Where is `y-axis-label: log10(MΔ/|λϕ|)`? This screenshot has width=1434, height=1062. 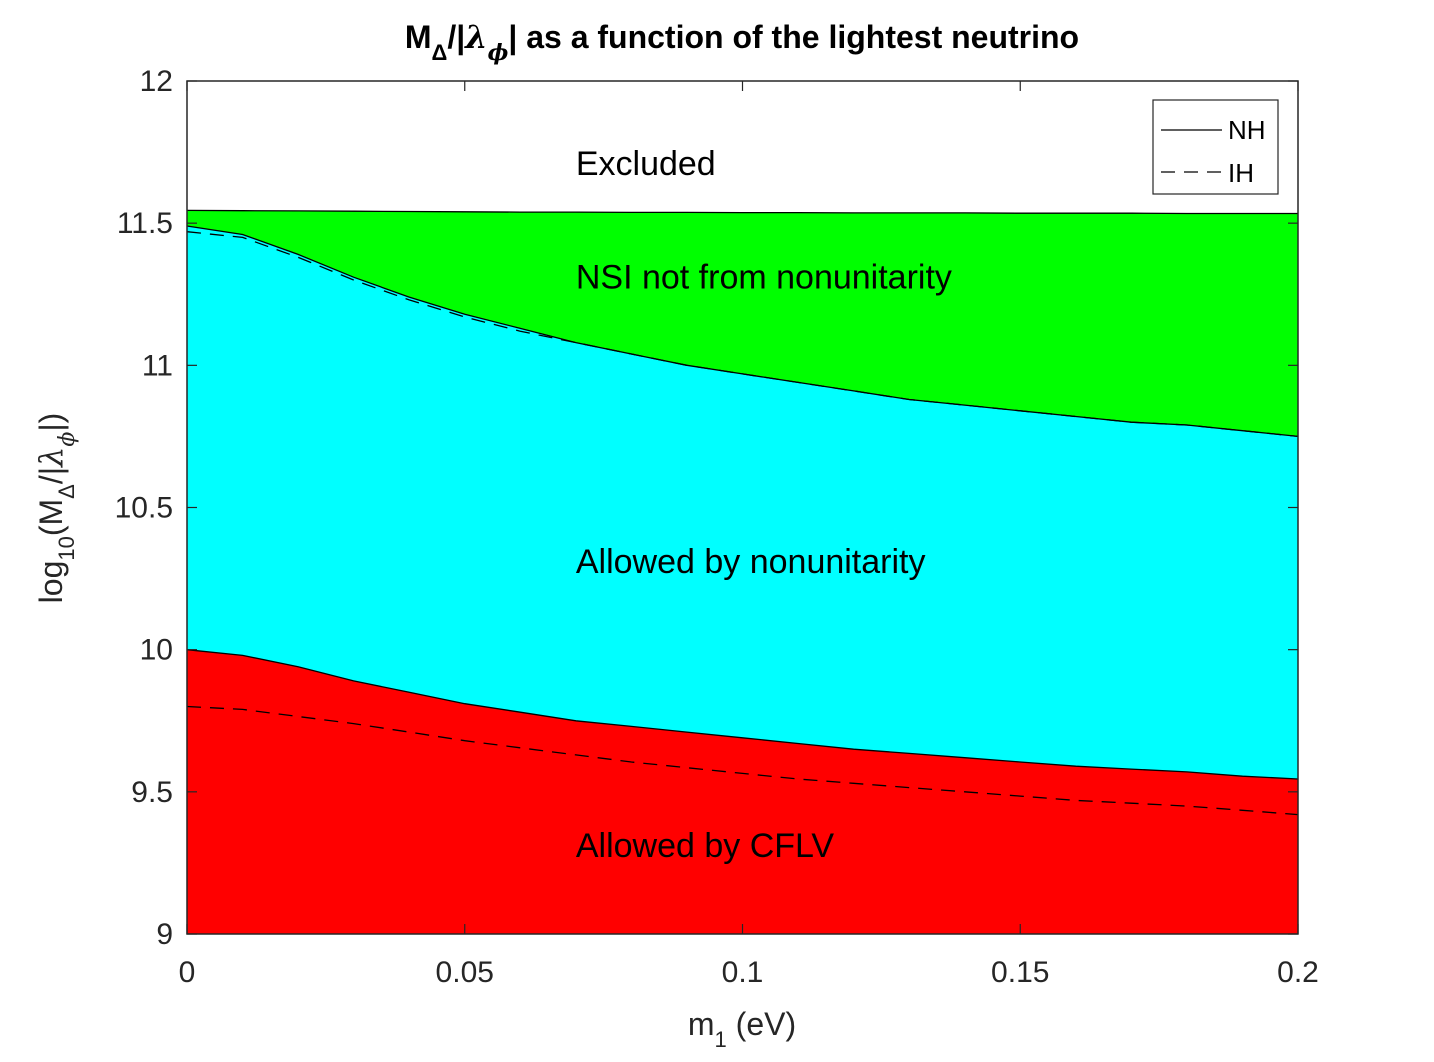
y-axis-label: log10(MΔ/|λϕ|) is located at coordinates (56, 508).